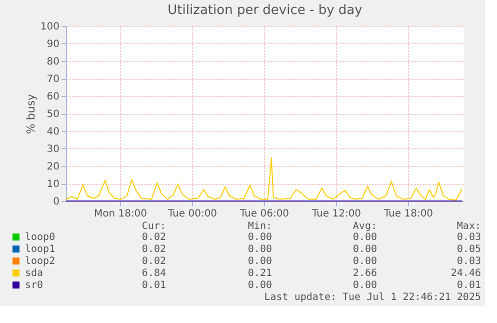  I want to click on y-tick-label: 50, so click(53, 114).